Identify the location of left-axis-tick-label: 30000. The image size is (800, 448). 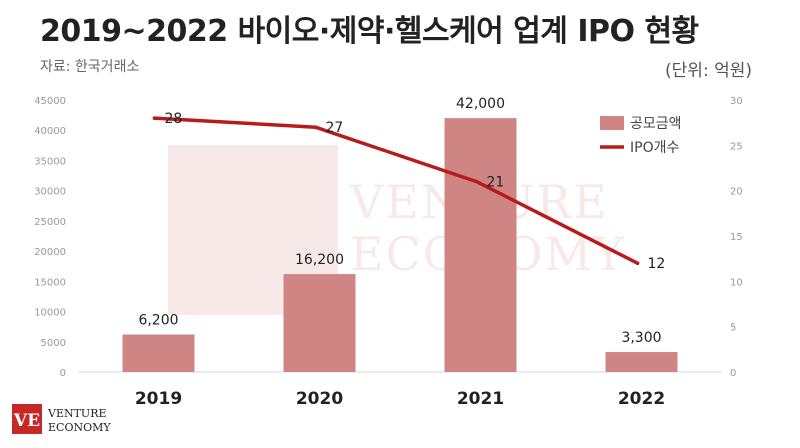
(50, 192).